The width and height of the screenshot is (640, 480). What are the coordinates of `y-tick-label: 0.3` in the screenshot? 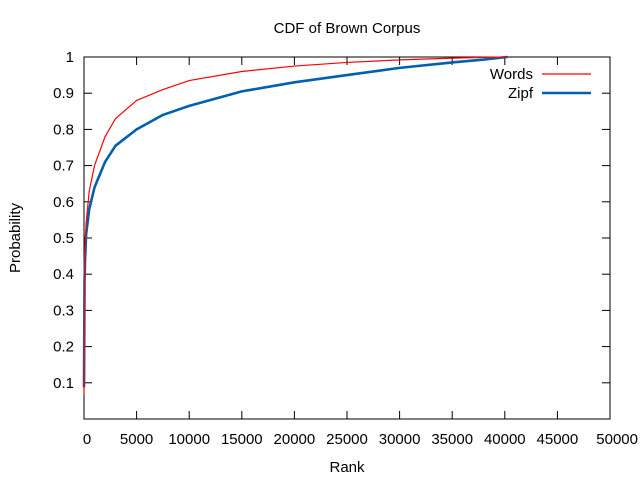 It's located at (63, 310).